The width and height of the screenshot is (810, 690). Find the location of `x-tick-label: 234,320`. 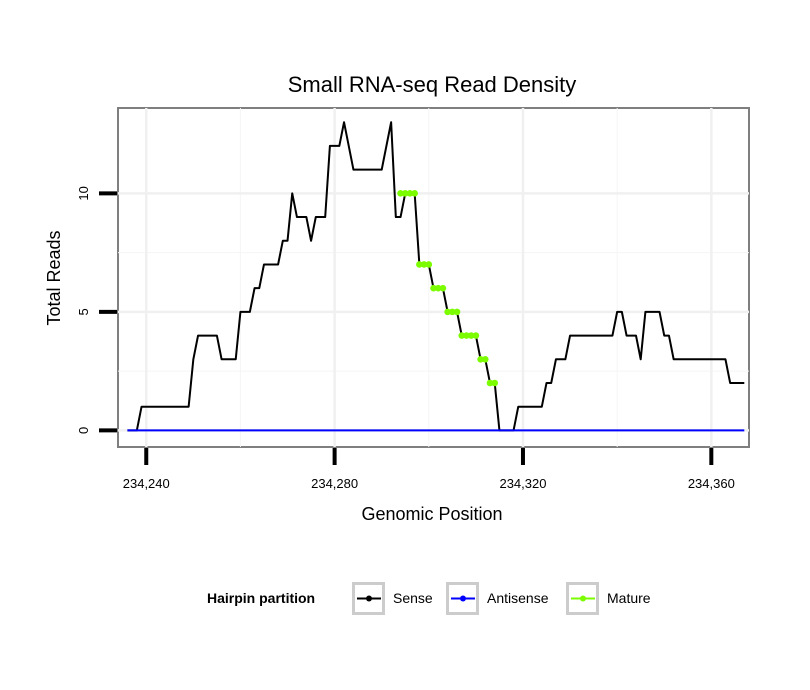

x-tick-label: 234,320 is located at coordinates (522, 483).